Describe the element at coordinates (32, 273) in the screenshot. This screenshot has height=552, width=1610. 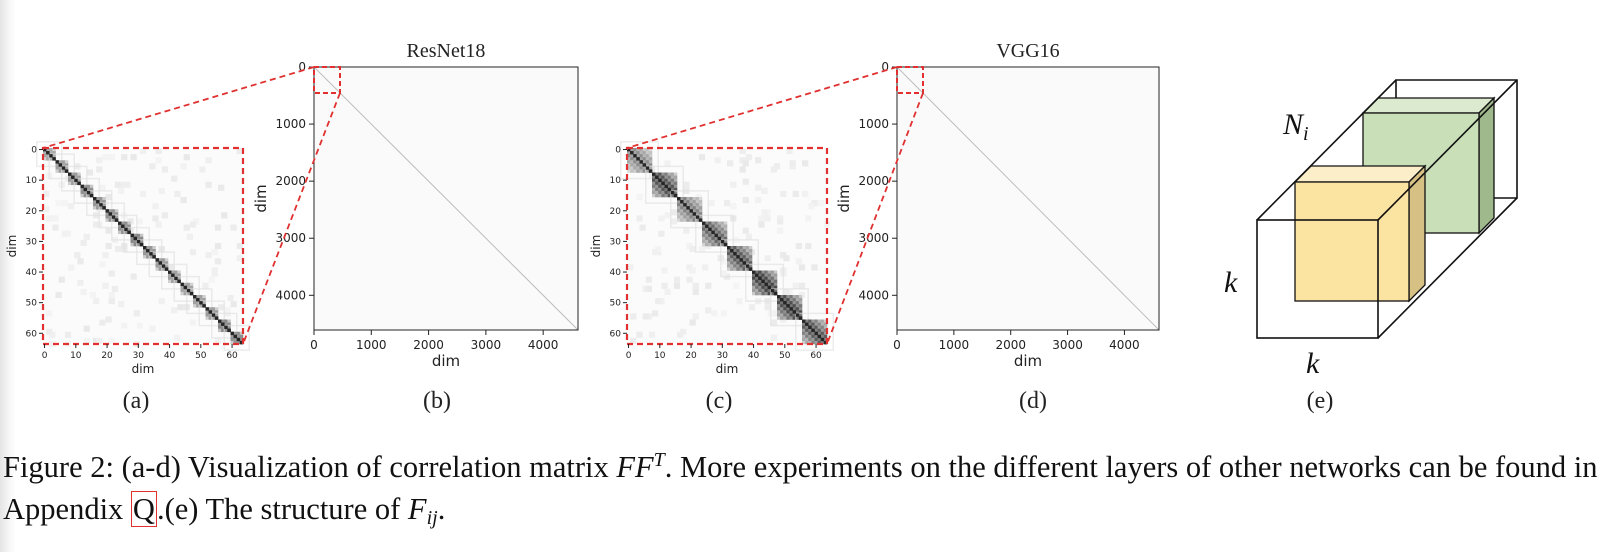
I see `y-tick-label: 40` at that location.